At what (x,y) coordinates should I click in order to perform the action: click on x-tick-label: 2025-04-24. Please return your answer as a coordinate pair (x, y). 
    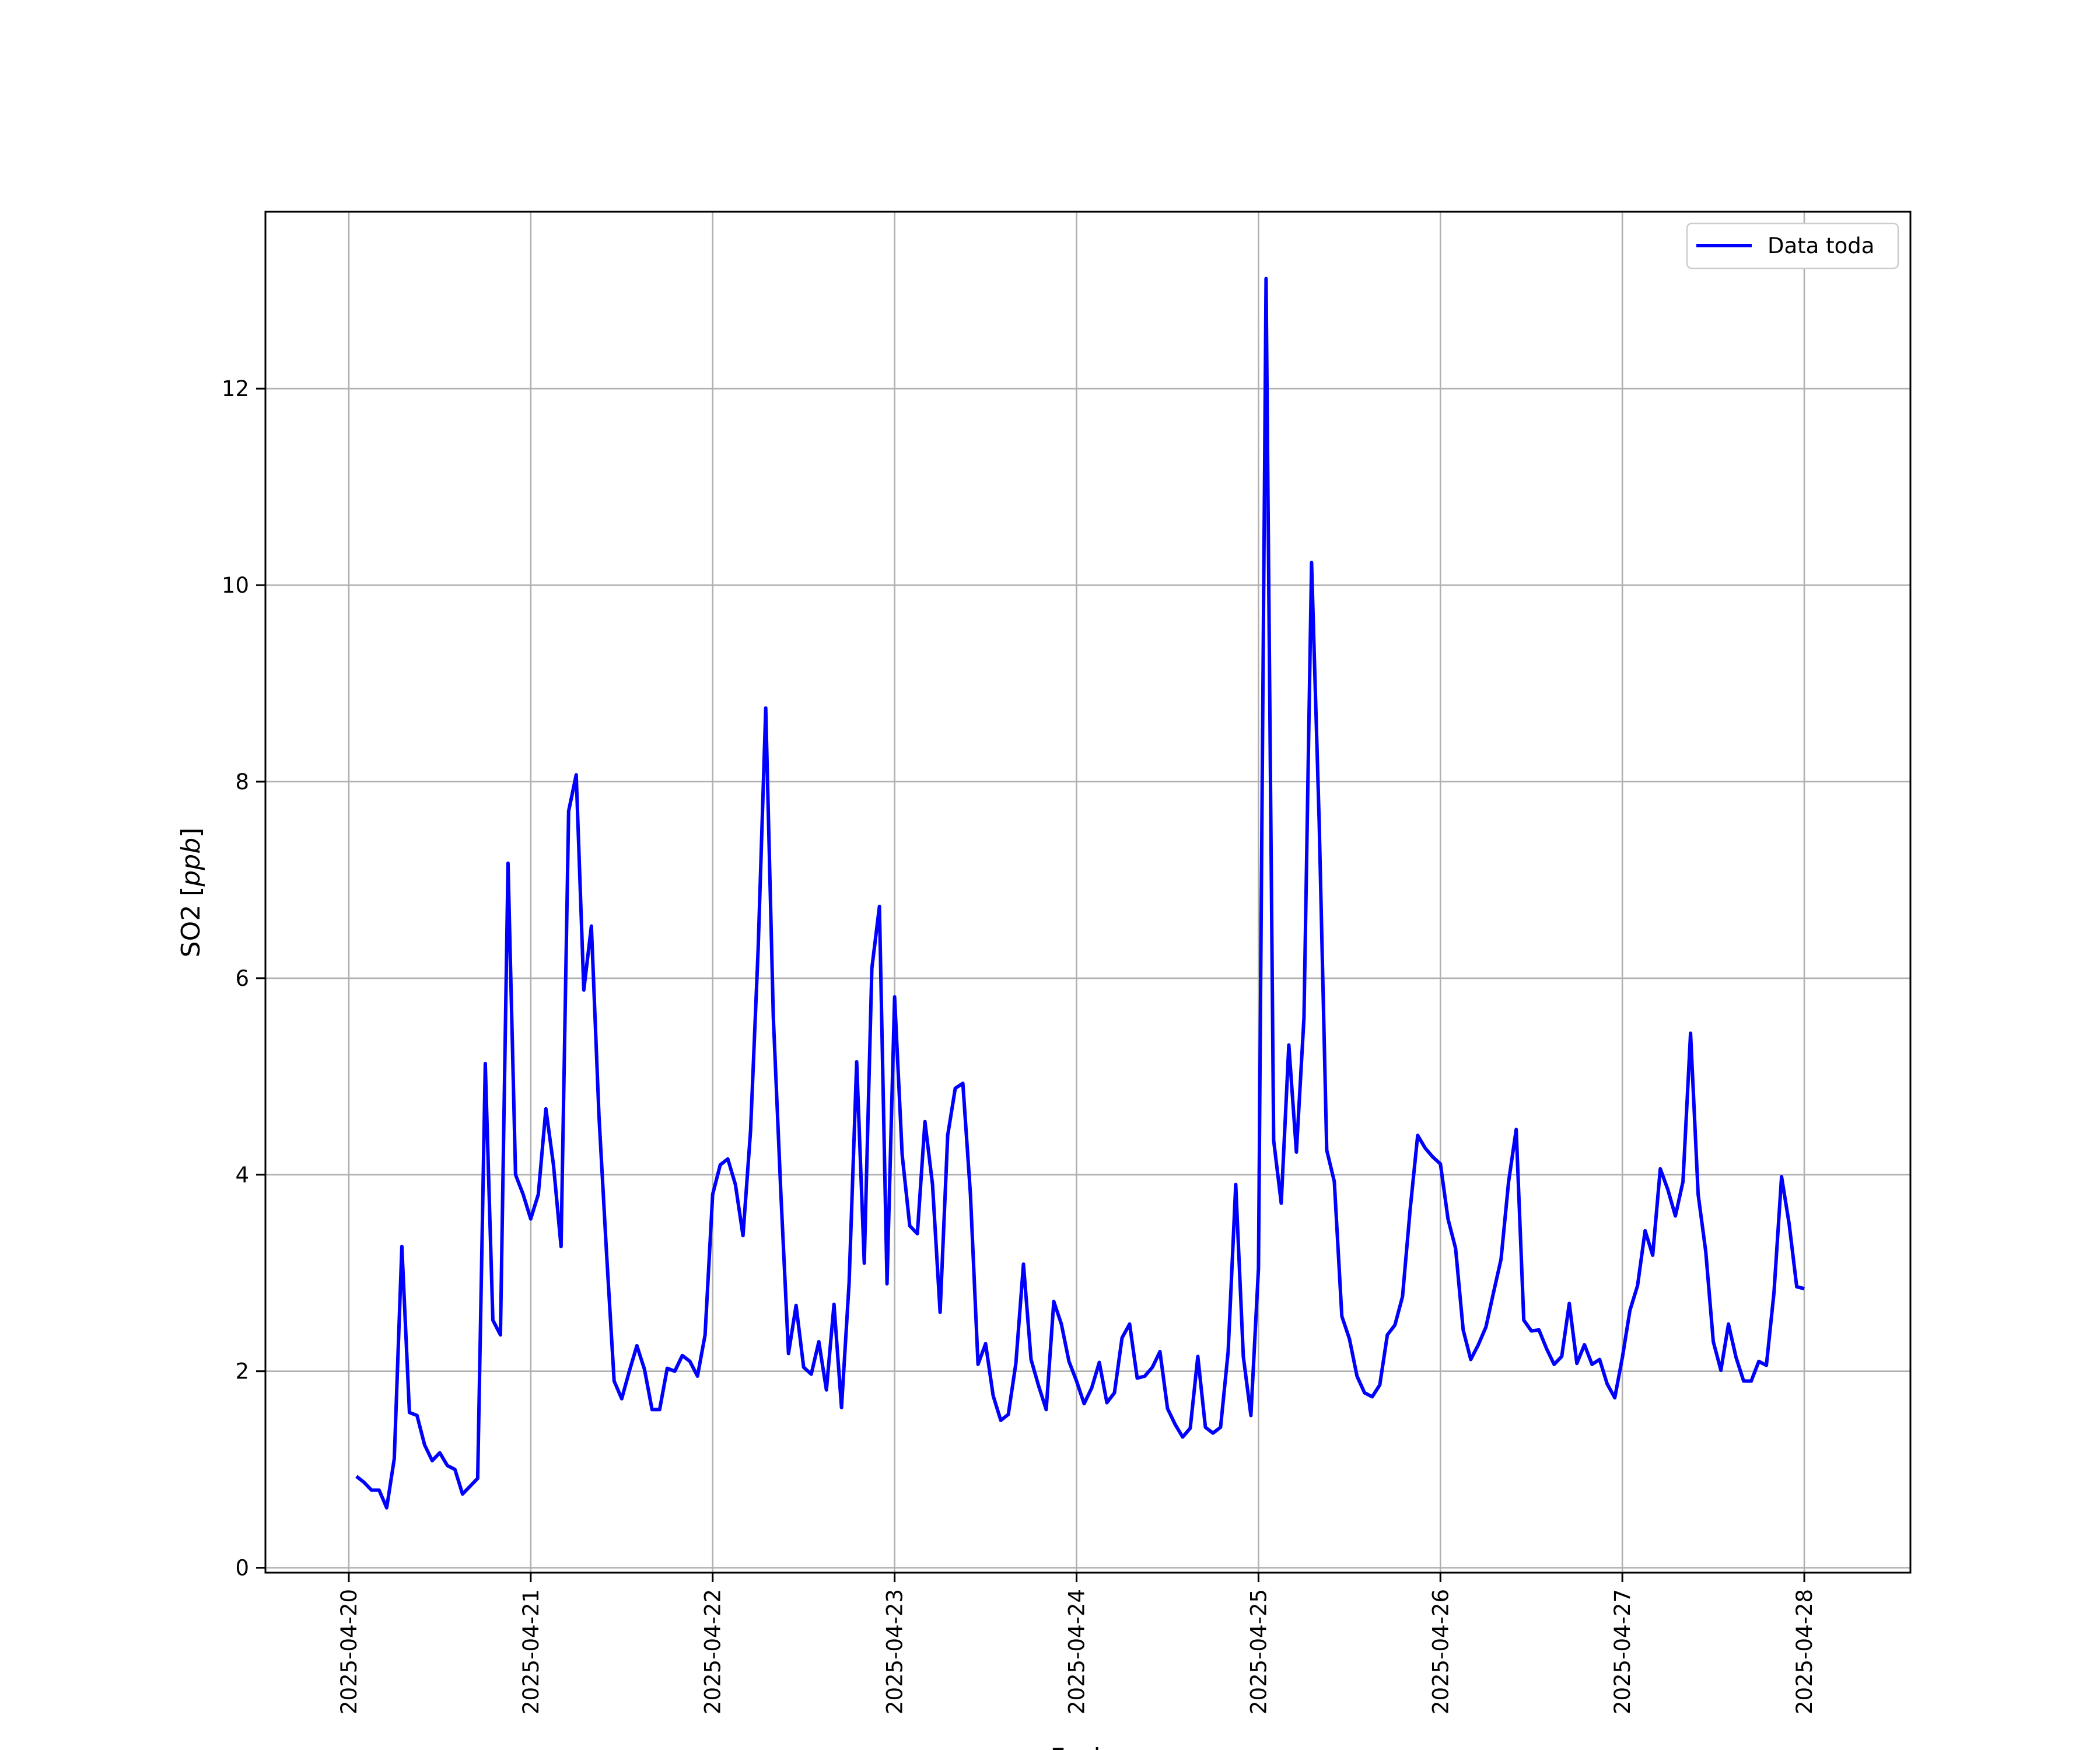
    Looking at the image, I should click on (1077, 1651).